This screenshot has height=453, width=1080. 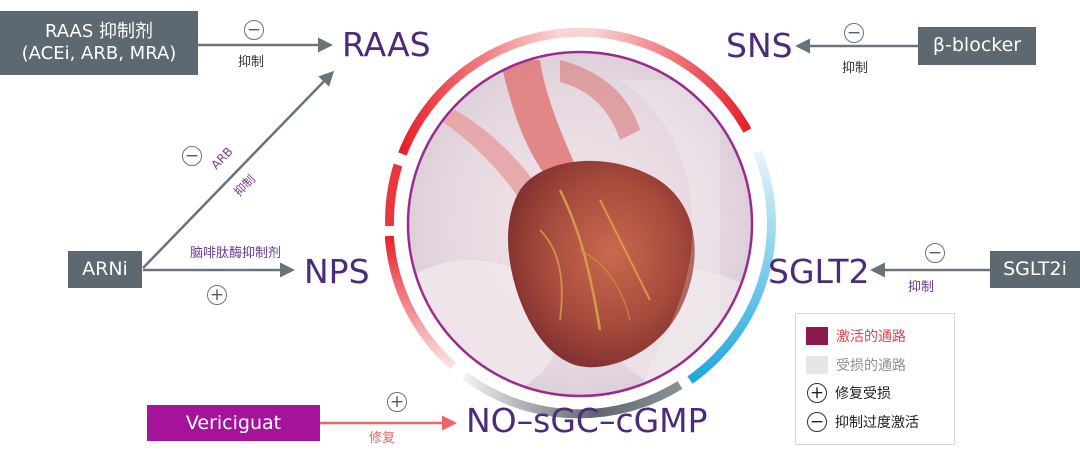 I want to click on raas-inhibitor-line1: RAAS 抑制剂, so click(x=99, y=31).